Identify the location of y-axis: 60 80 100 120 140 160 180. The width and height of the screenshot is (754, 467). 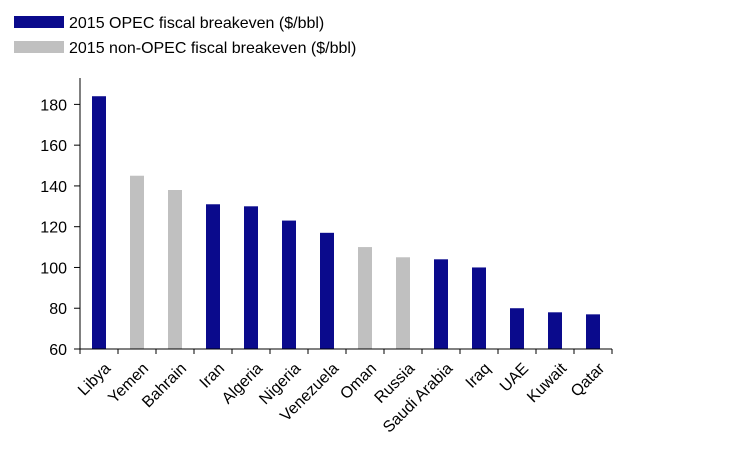
(60, 218).